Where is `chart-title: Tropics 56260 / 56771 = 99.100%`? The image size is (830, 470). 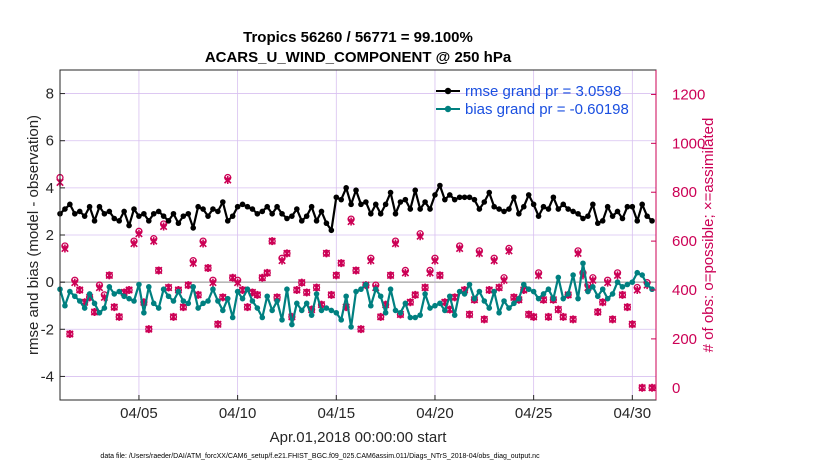
chart-title: Tropics 56260 / 56771 = 99.100% is located at coordinates (358, 37).